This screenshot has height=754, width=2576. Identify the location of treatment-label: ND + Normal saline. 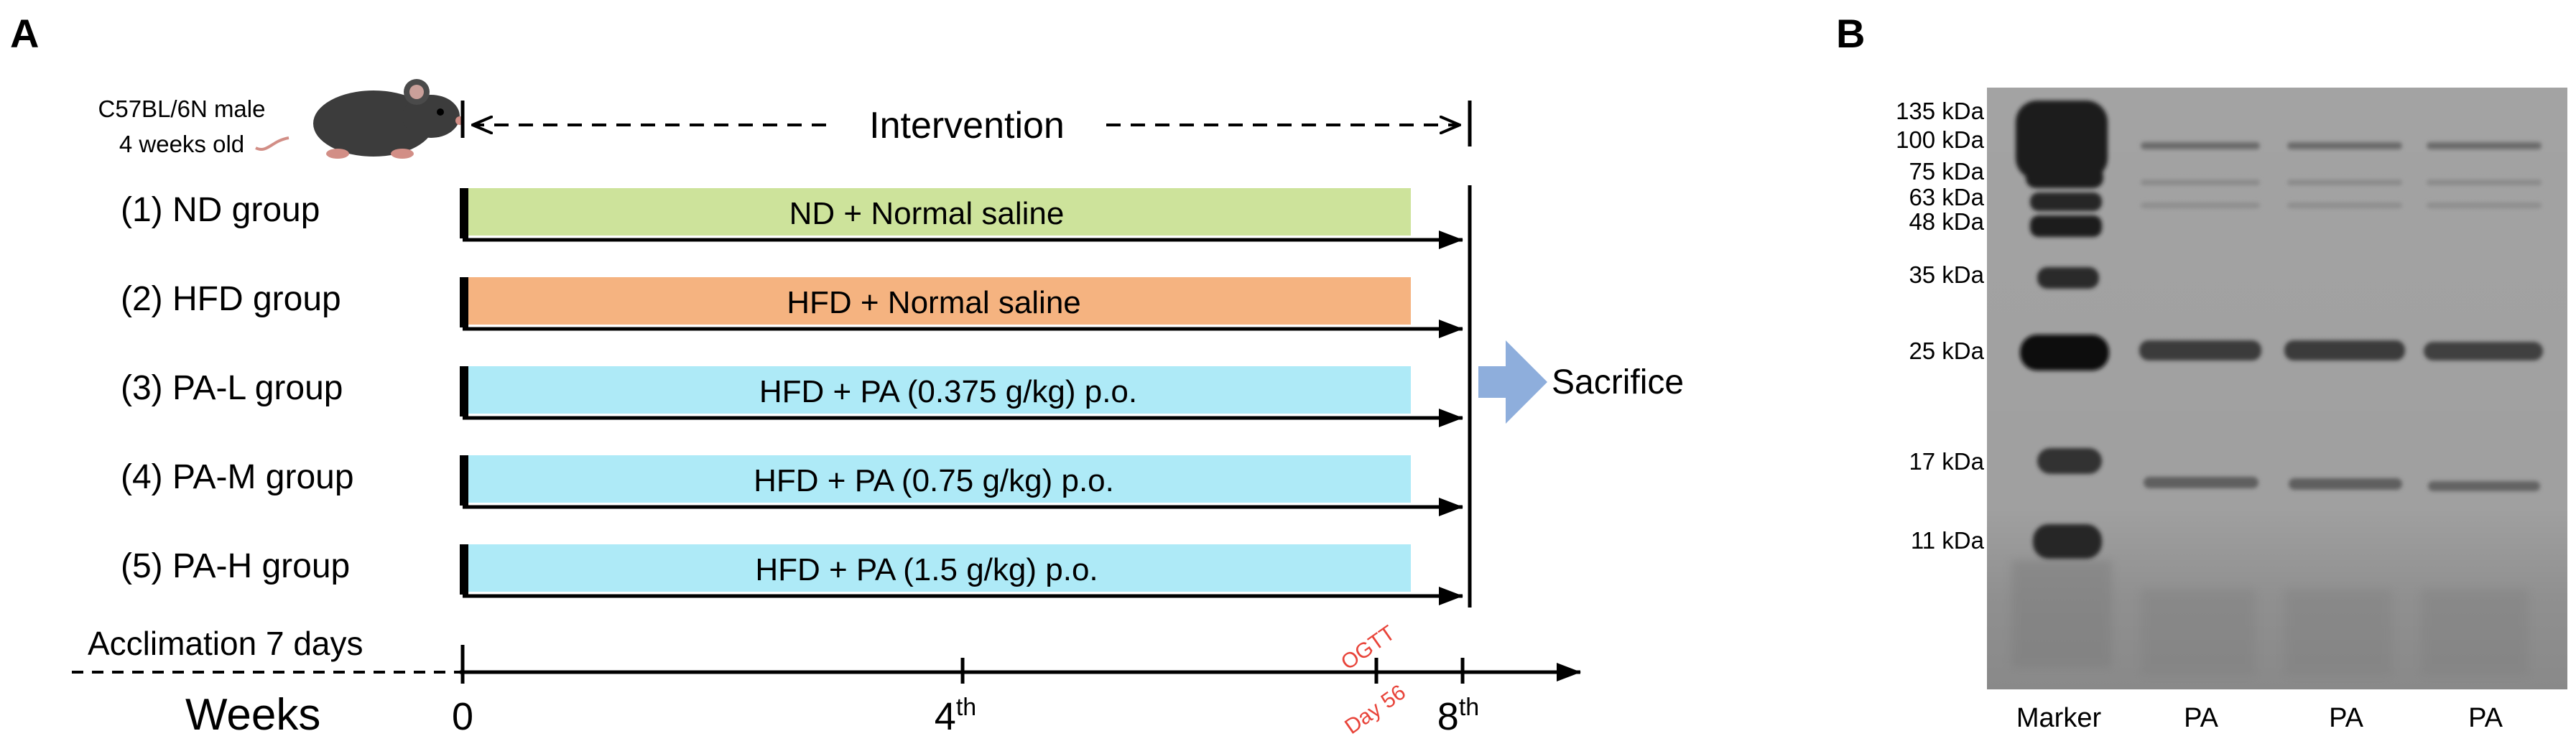
(927, 214).